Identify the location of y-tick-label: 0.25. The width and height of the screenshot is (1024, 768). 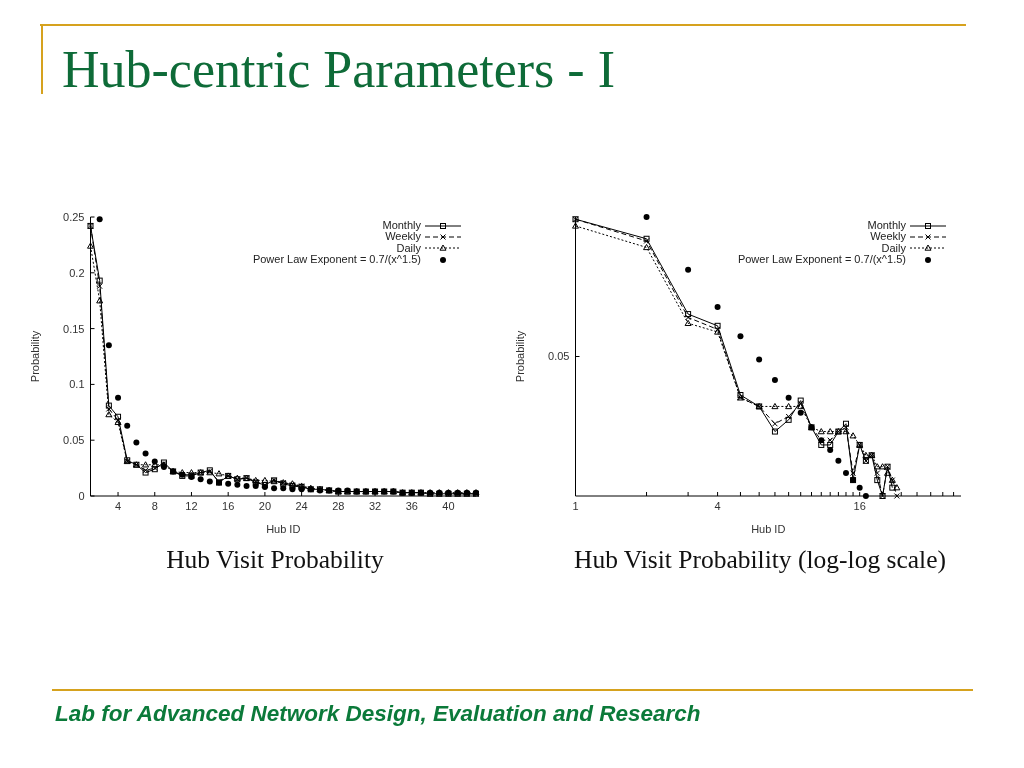
(74, 216).